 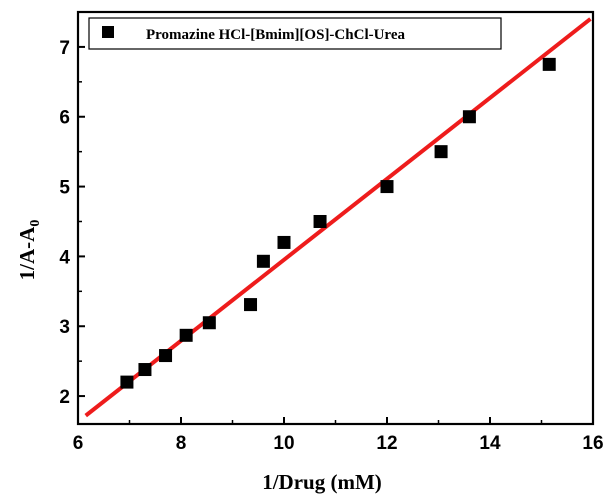 I want to click on x-tick-label: 16, so click(x=592, y=443).